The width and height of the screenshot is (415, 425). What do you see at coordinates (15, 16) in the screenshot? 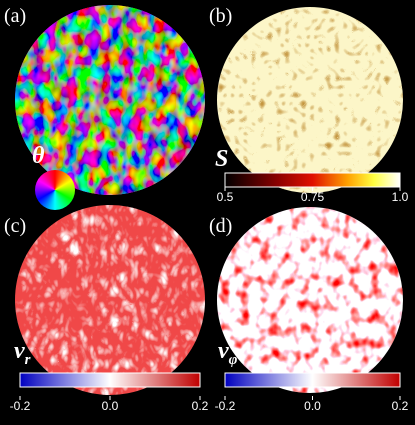
I see `panel-label: (a)` at bounding box center [15, 16].